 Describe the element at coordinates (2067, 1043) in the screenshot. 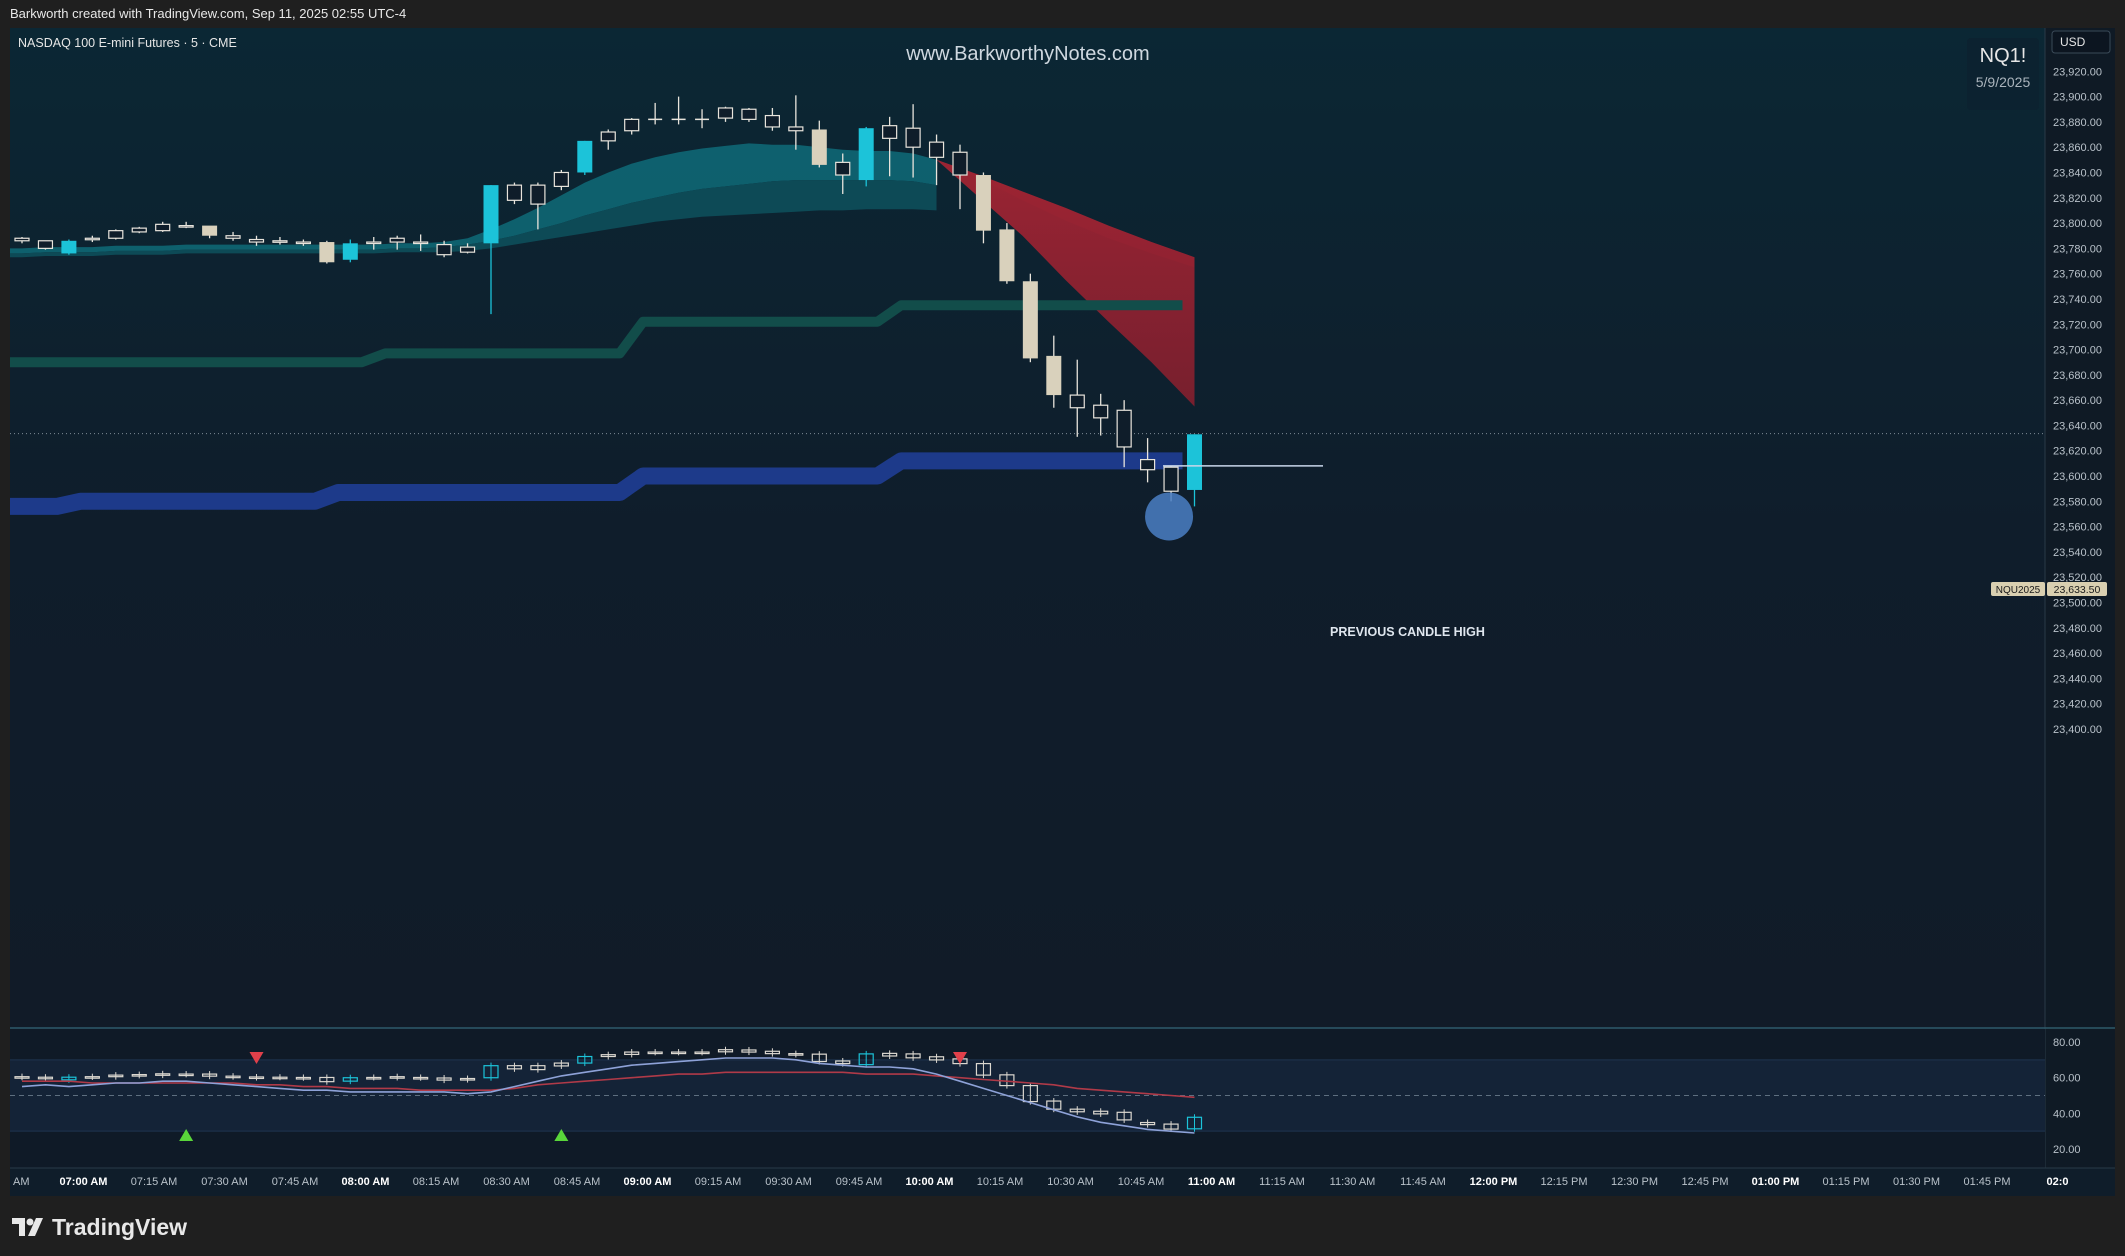

I see `osc-tick-label: 80.00` at that location.